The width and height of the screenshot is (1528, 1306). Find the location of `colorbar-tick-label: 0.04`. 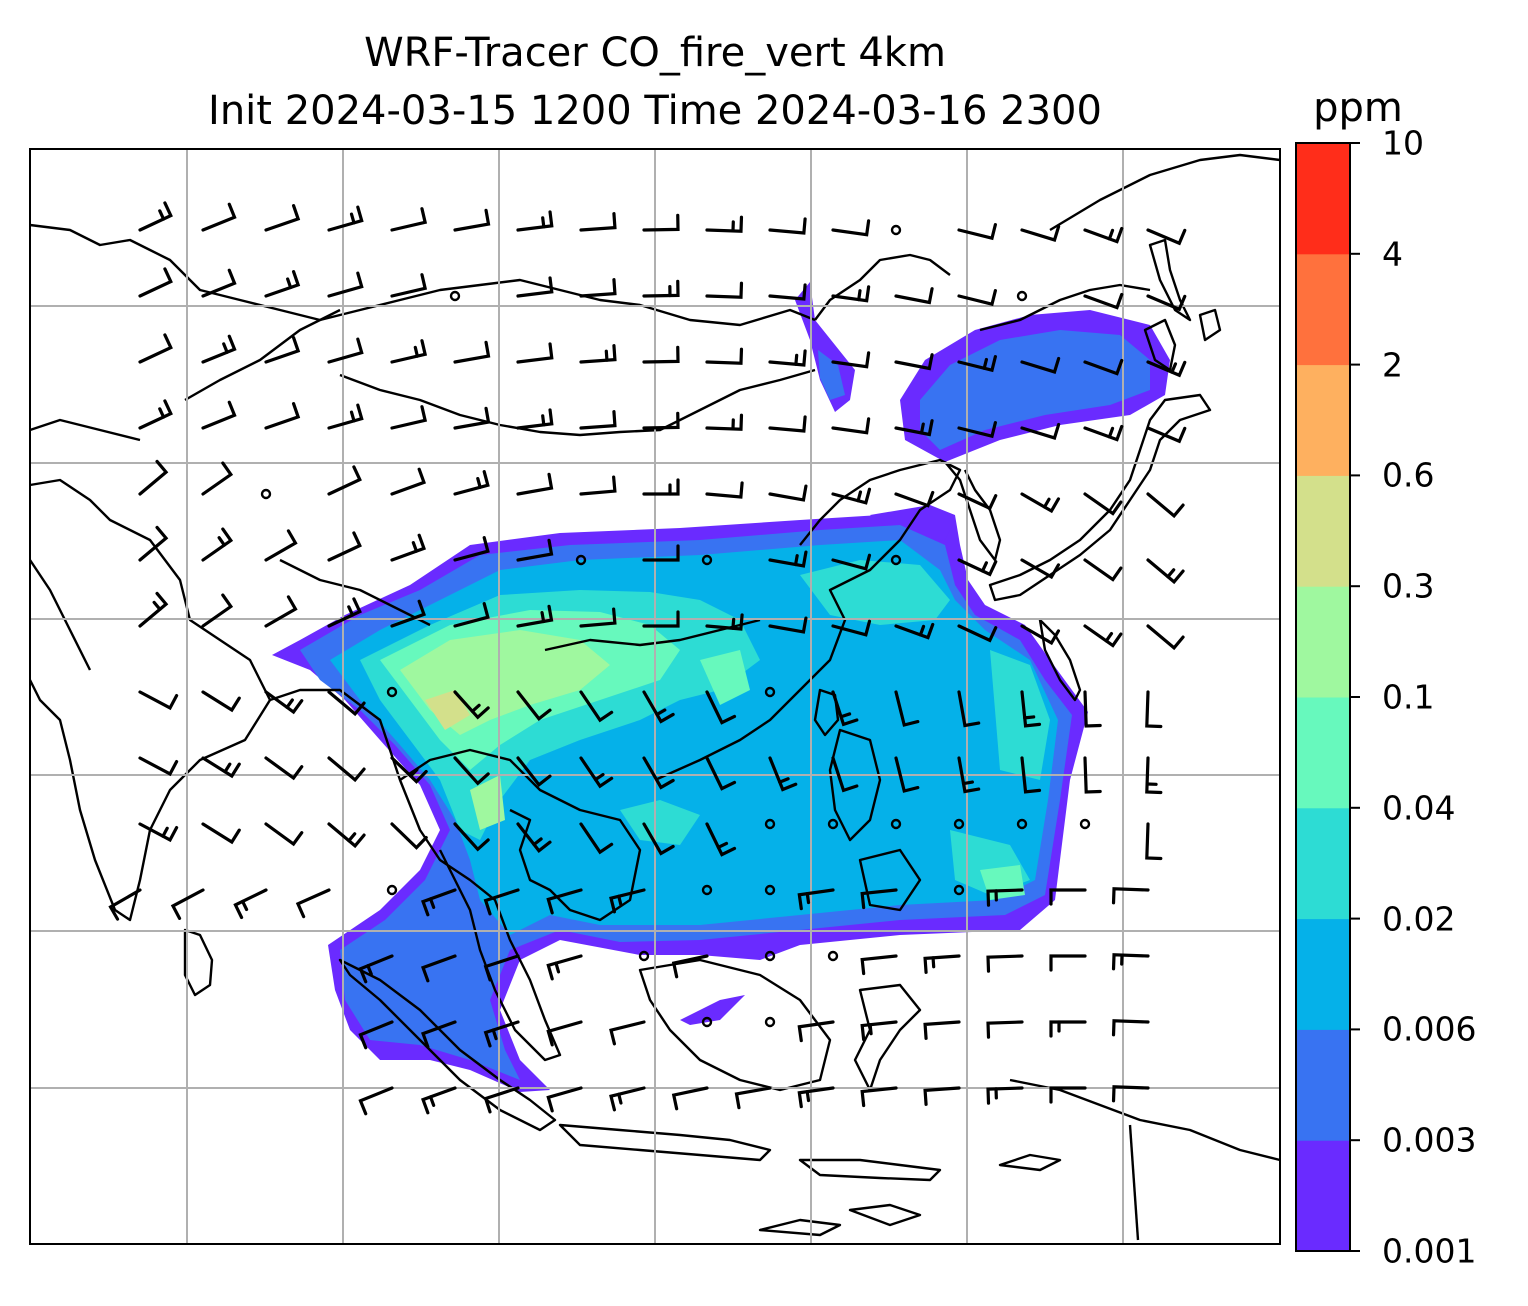

colorbar-tick-label: 0.04 is located at coordinates (1419, 808).